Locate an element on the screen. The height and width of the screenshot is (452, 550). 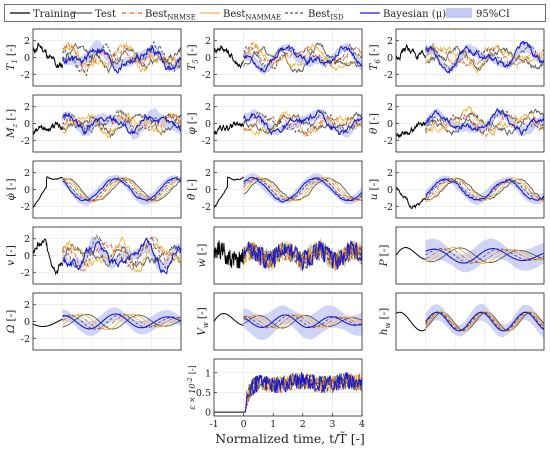
plot-area-Omega is located at coordinates (107, 321).